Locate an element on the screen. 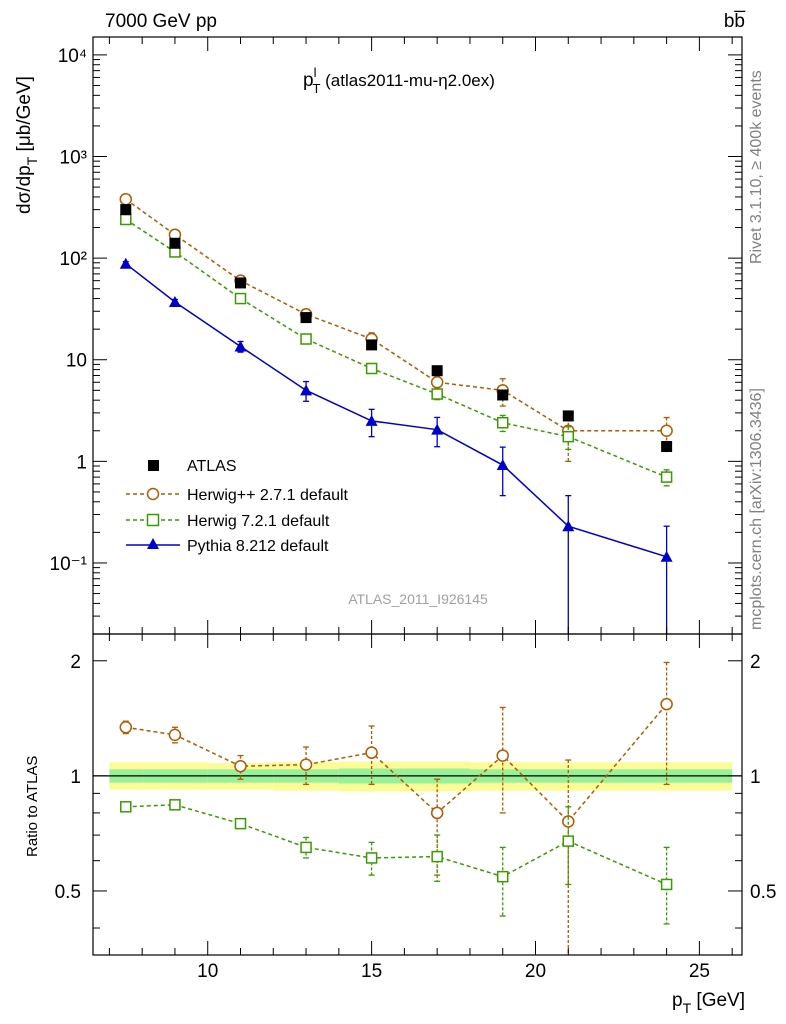 Image resolution: width=786 pixels, height=1024 pixels. rytick-label-left-0: 0.5 is located at coordinates (68, 892).